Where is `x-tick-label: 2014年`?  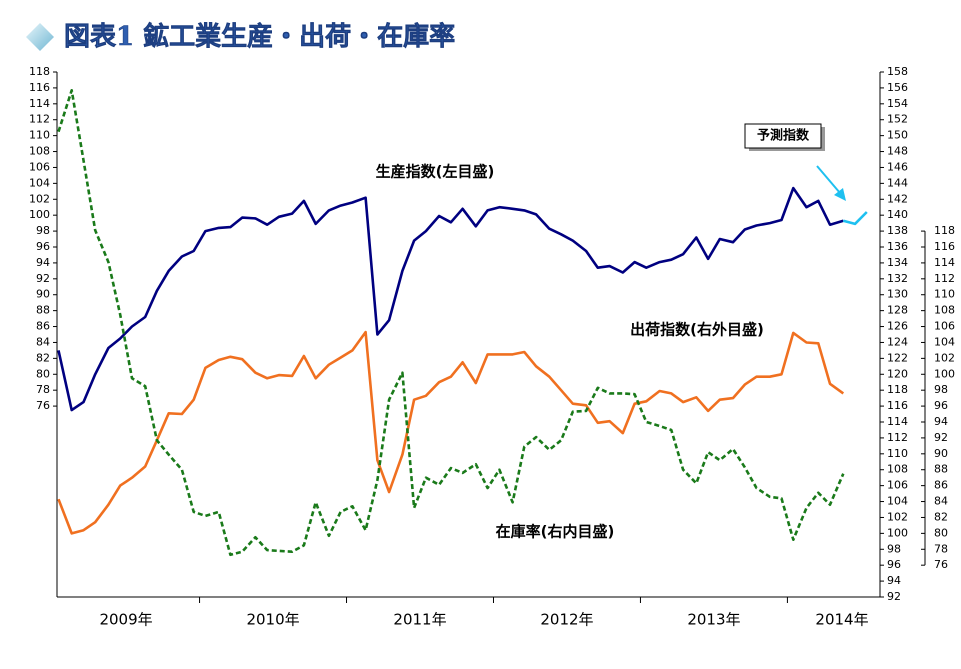
x-tick-label: 2014年 is located at coordinates (841, 620).